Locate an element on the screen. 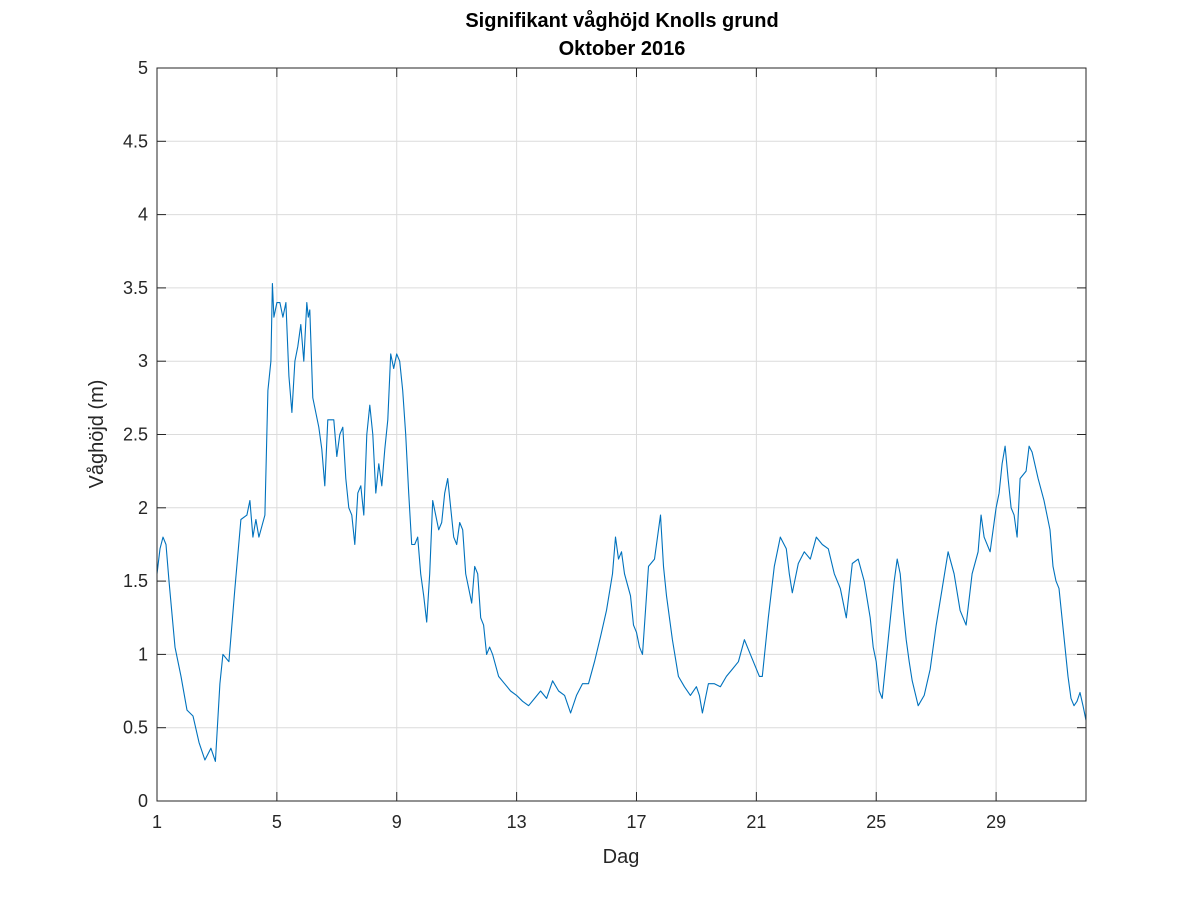  y-tick-labels: 0 0.5 1 1.5 2 2.5 3 3.5 4 4.5 5 is located at coordinates (135, 434).